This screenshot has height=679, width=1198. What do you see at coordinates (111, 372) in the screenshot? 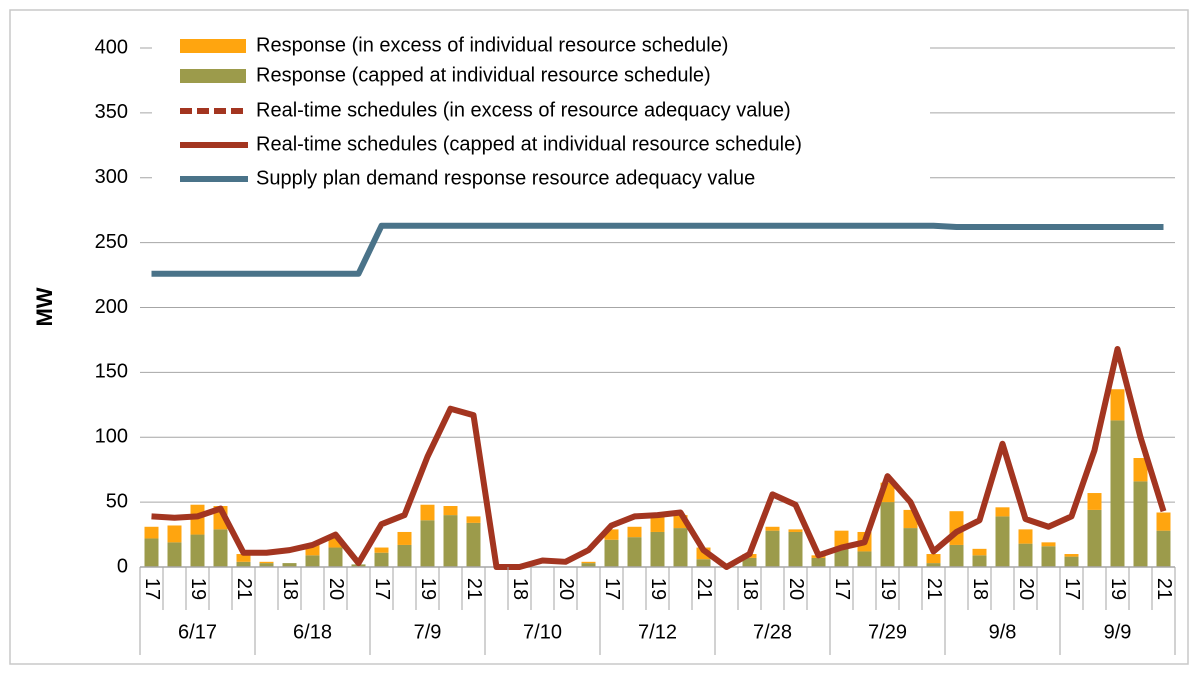
I see `y-tick-label: 150` at bounding box center [111, 372].